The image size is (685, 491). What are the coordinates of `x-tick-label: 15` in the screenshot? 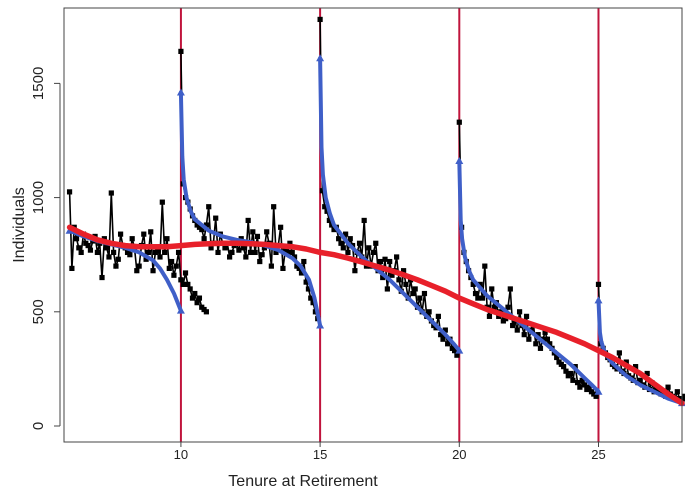 It's located at (320, 454).